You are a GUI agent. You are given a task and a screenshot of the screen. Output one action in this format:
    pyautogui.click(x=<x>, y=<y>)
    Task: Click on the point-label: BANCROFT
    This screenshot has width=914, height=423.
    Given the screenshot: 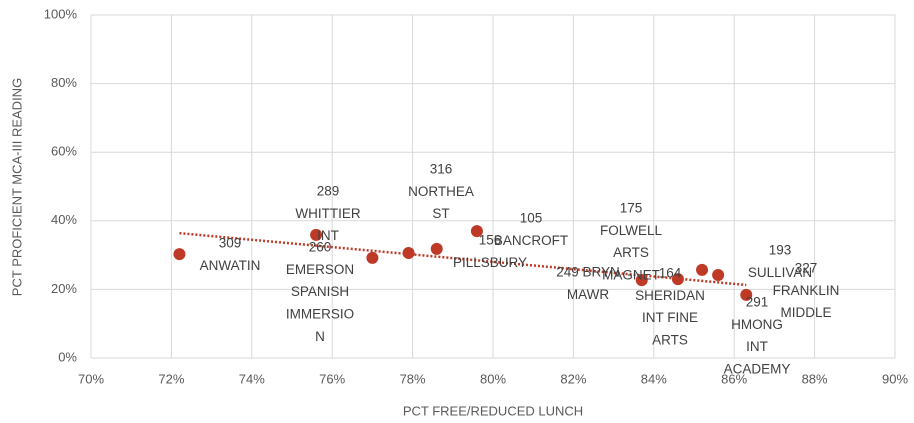 What is the action you would take?
    pyautogui.click(x=531, y=240)
    